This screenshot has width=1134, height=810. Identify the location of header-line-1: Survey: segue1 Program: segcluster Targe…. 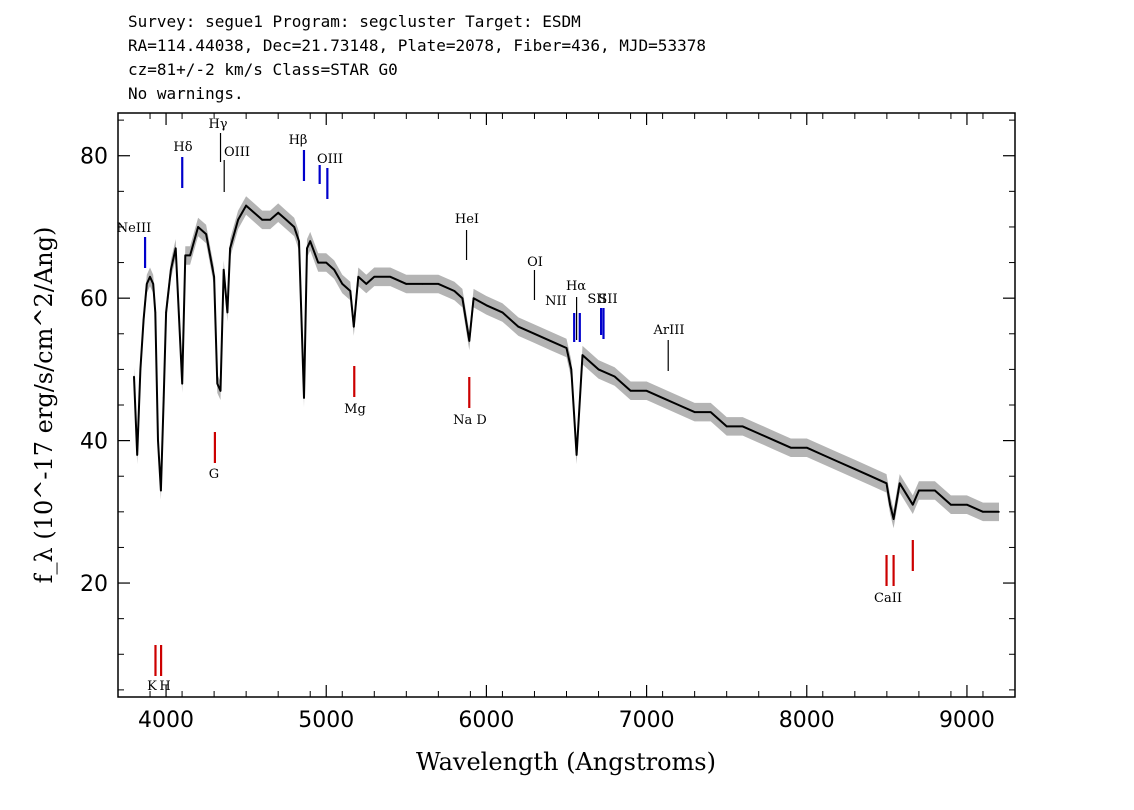
(354, 21).